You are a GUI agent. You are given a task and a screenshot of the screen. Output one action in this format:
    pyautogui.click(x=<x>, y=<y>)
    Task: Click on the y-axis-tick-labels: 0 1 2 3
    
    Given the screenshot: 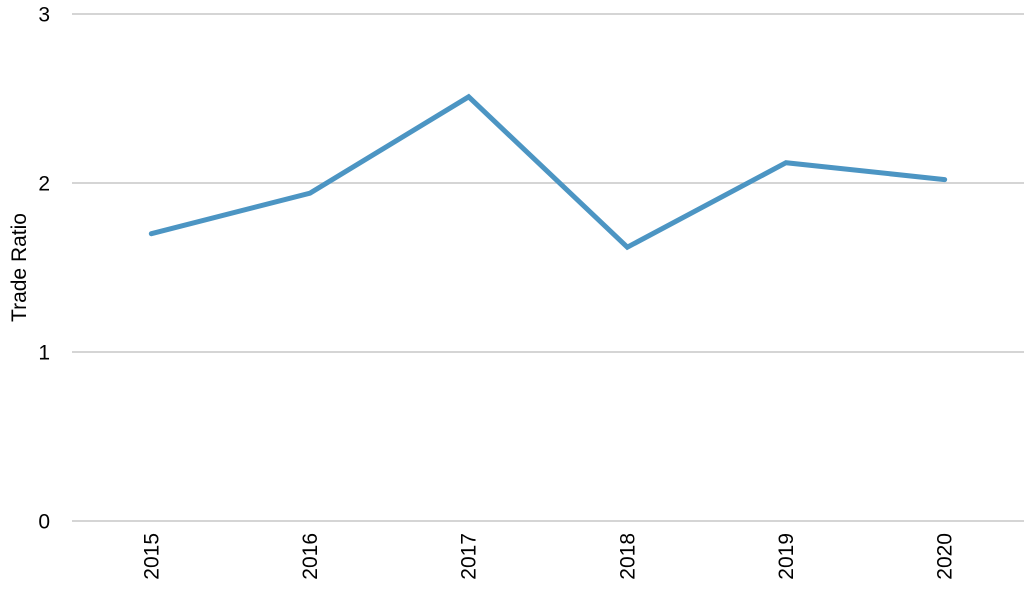 What is the action you would take?
    pyautogui.click(x=44, y=269)
    